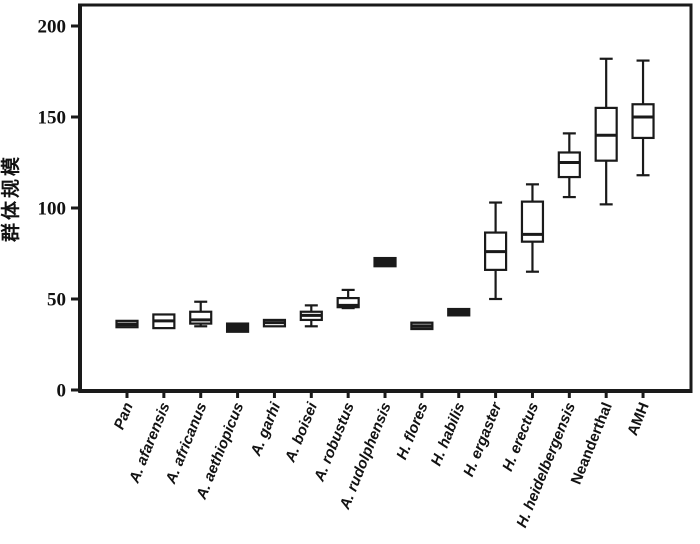  What do you see at coordinates (52, 209) in the screenshot?
I see `y-axis-tick-label: 100` at bounding box center [52, 209].